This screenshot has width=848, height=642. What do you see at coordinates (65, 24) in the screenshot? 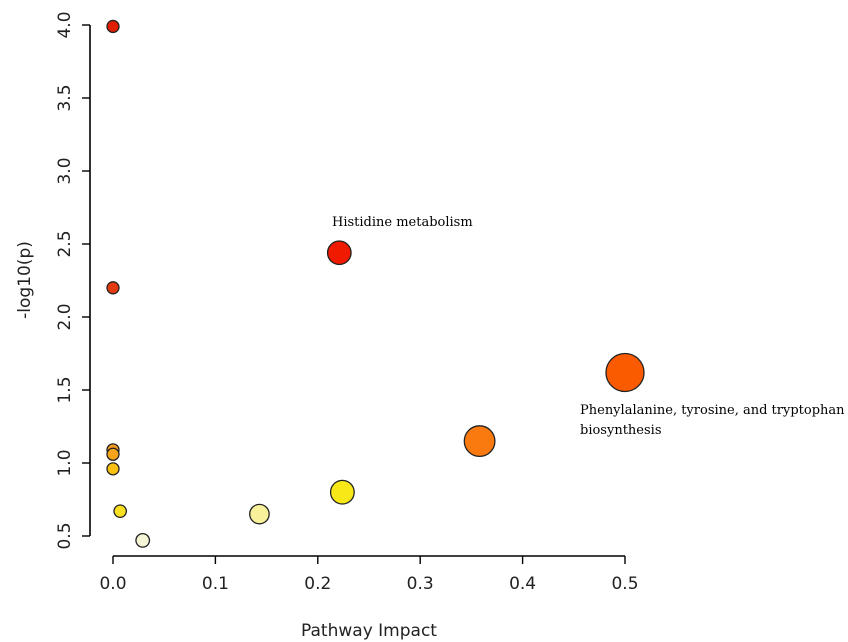
I see `y-tick-label: 4.0` at bounding box center [65, 24].